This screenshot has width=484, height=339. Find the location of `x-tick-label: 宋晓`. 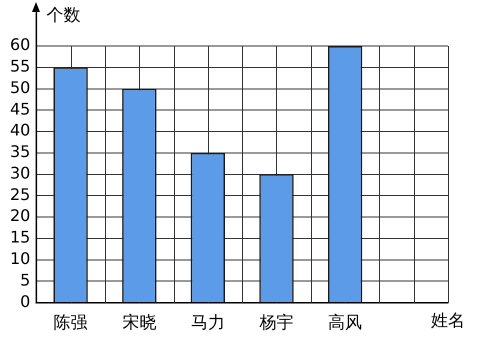

x-tick-label: 宋晓 is located at coordinates (139, 323).